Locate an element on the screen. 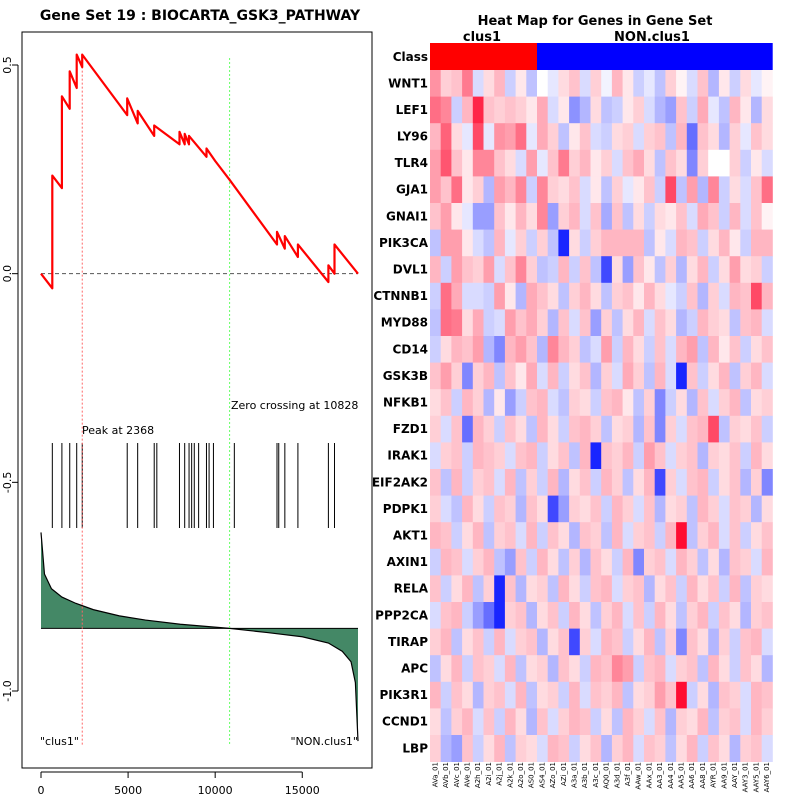  class-bar-segment is located at coordinates (655, 56).